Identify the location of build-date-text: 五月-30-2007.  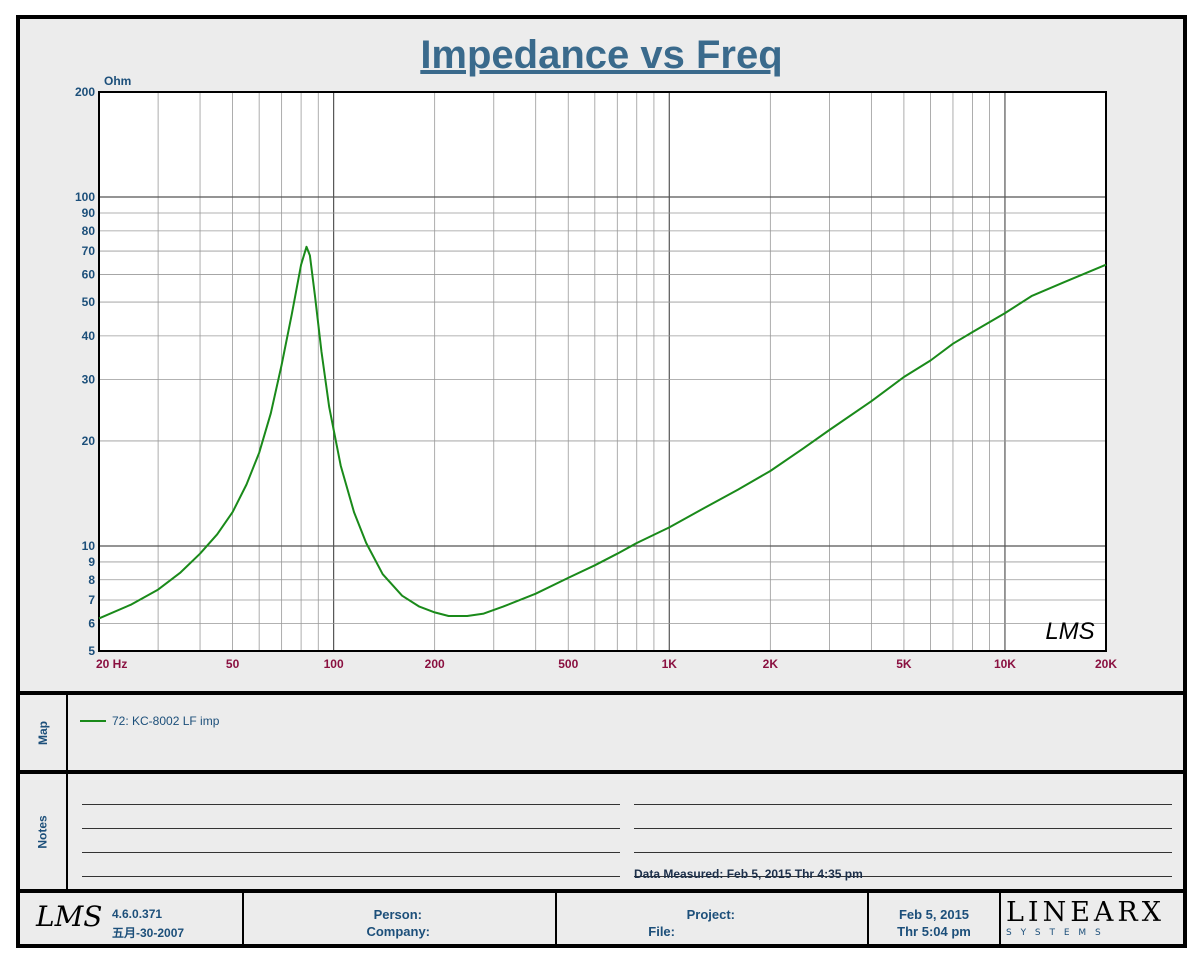
(148, 933).